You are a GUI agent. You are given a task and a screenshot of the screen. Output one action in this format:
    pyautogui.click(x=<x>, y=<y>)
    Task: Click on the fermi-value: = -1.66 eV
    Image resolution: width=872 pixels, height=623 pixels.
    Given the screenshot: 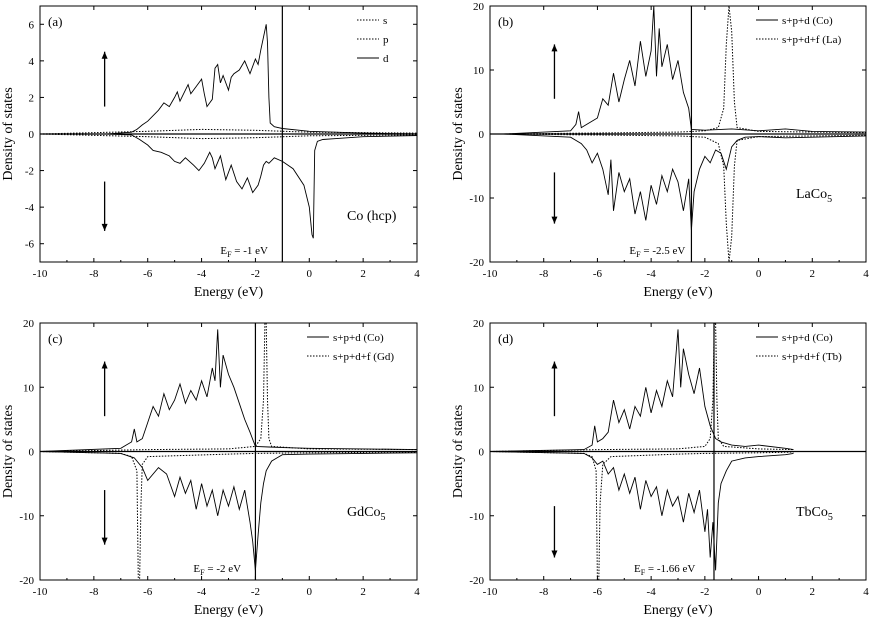 What is the action you would take?
    pyautogui.click(x=670, y=569)
    